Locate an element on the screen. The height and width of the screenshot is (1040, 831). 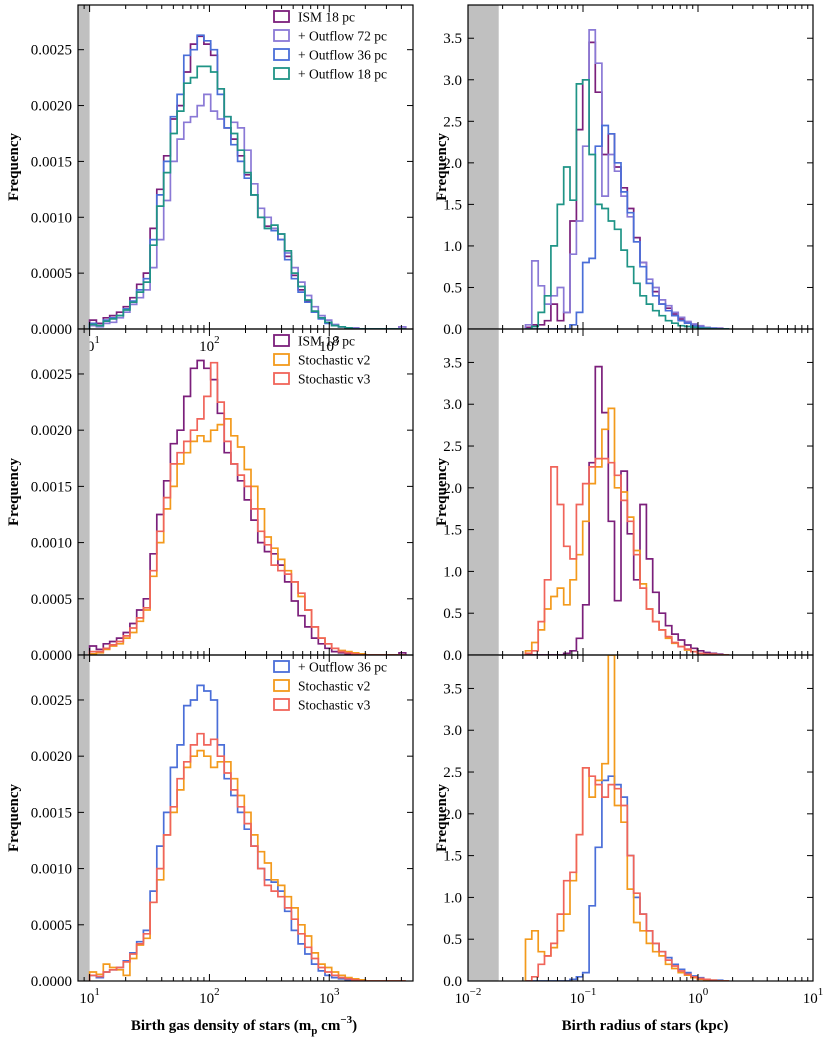
panel-radius-top: 0.0 0.5 1.0 1.5 2.0 2.5 3.0 3.5 Frequency is located at coordinates (624, 171).